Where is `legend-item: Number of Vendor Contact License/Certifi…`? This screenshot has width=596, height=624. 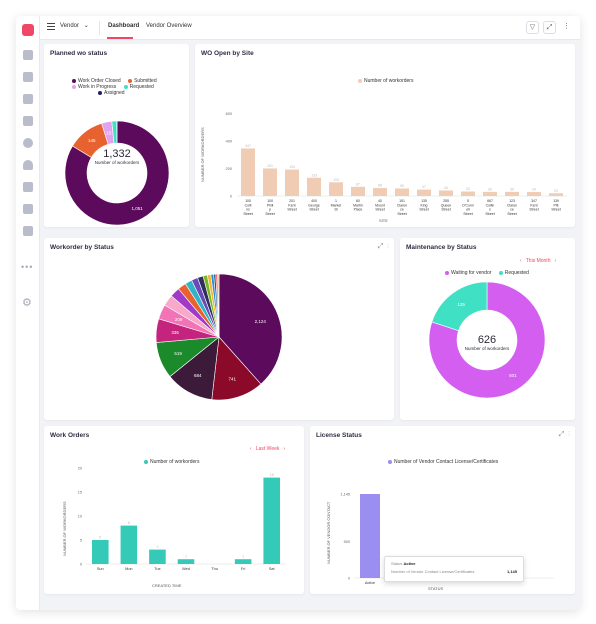 legend-item: Number of Vendor Contact License/Certifi… is located at coordinates (443, 462).